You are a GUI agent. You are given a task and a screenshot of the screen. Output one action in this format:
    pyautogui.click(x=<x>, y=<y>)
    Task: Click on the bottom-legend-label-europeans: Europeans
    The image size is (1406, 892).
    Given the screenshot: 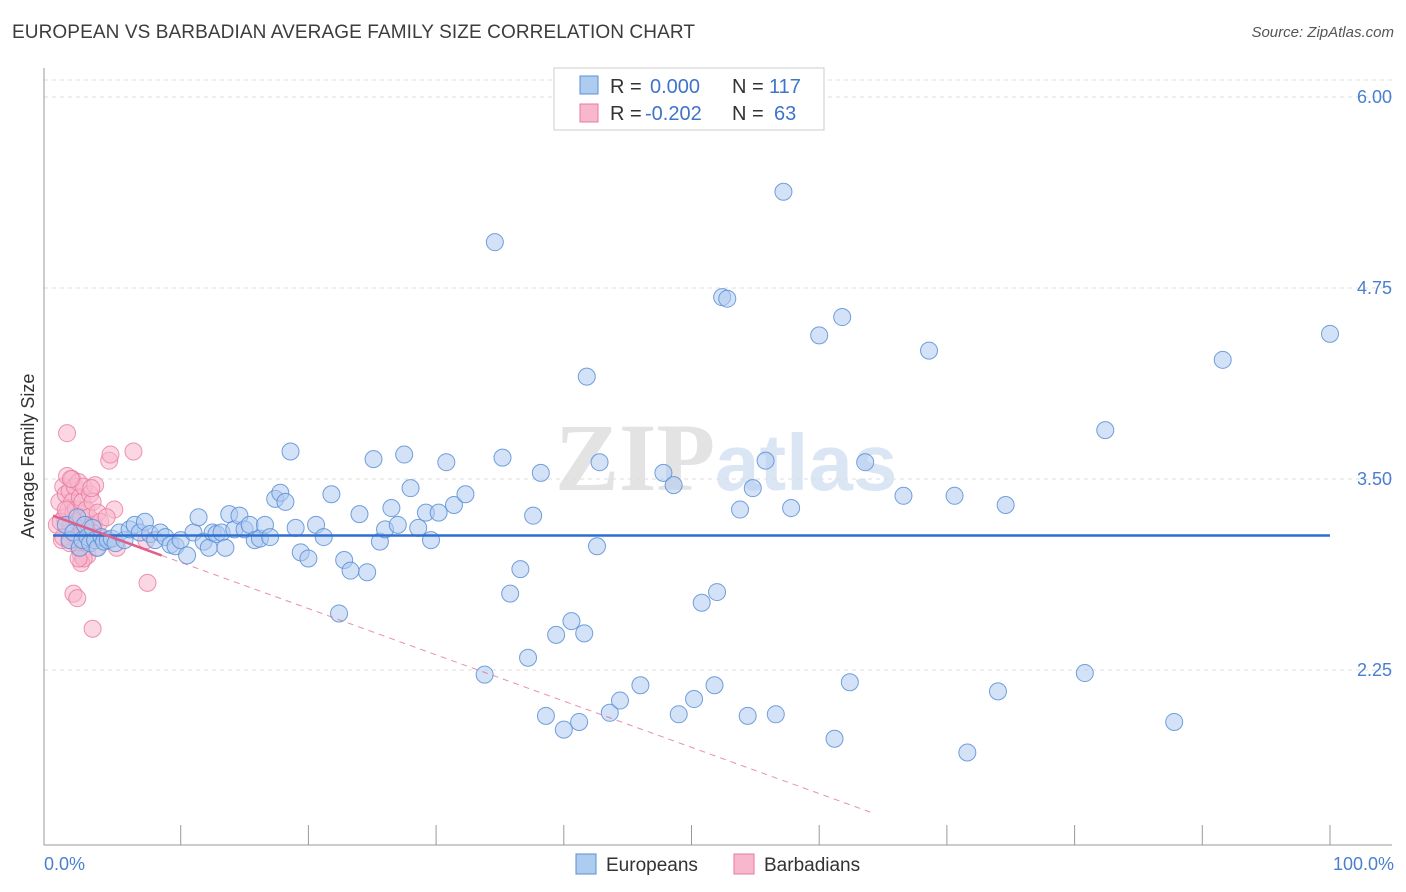 What is the action you would take?
    pyautogui.click(x=652, y=865)
    